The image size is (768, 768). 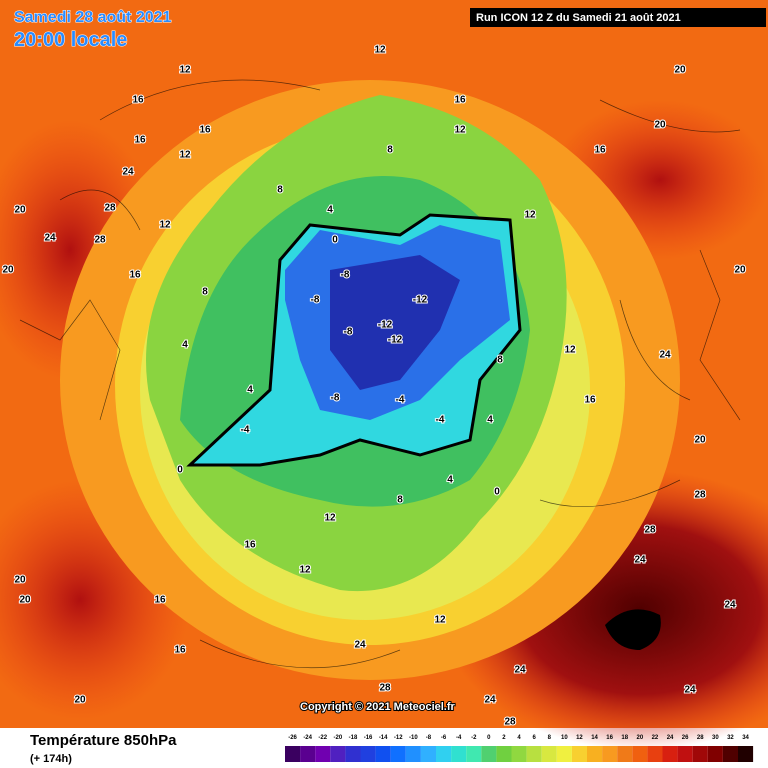 I want to click on legend-label: 14, so click(x=594, y=738).